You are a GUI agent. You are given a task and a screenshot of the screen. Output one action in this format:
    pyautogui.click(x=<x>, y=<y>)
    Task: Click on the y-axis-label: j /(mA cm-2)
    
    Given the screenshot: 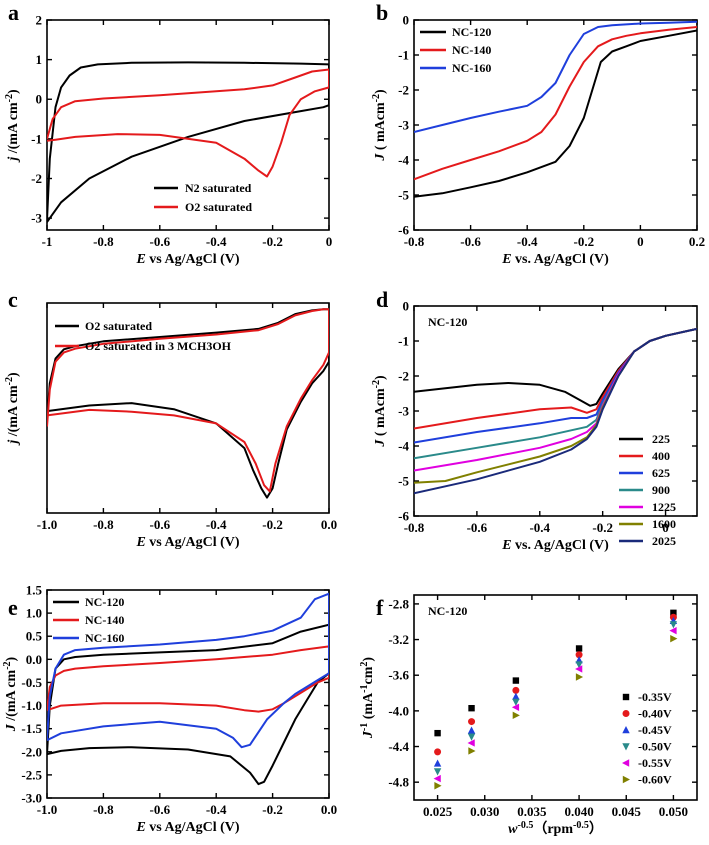 What is the action you would take?
    pyautogui.click(x=13, y=409)
    